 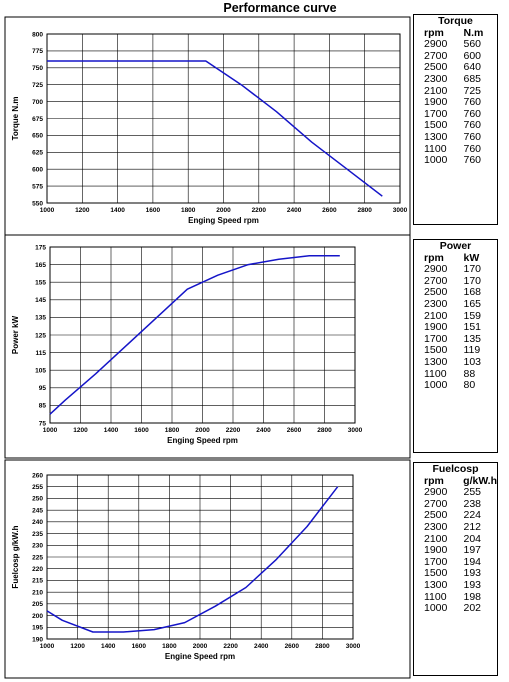 What do you see at coordinates (455, 281) in the screenshot?
I see `power-table-row: 2700 170` at bounding box center [455, 281].